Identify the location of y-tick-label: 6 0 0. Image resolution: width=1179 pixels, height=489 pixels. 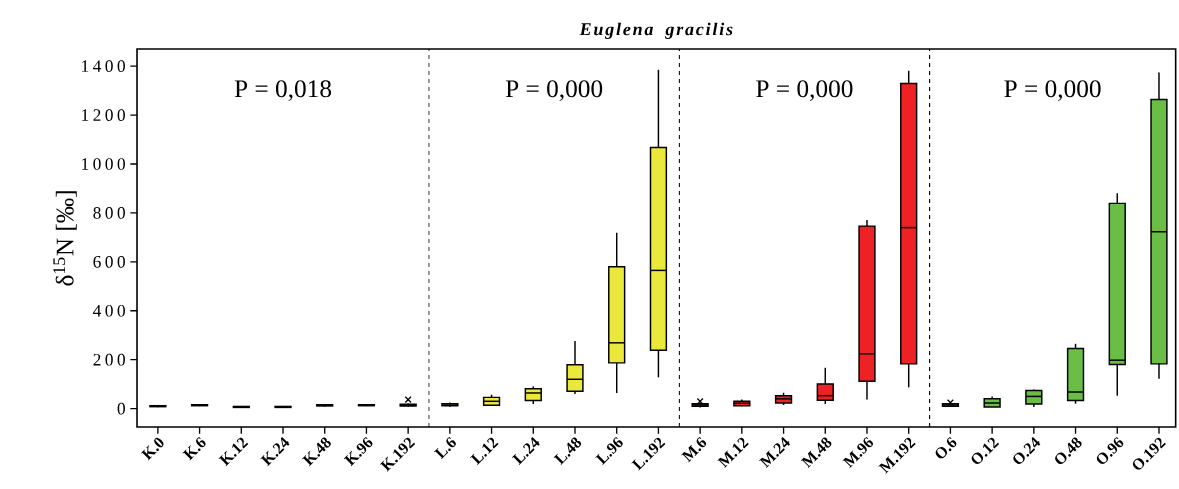
(109, 262).